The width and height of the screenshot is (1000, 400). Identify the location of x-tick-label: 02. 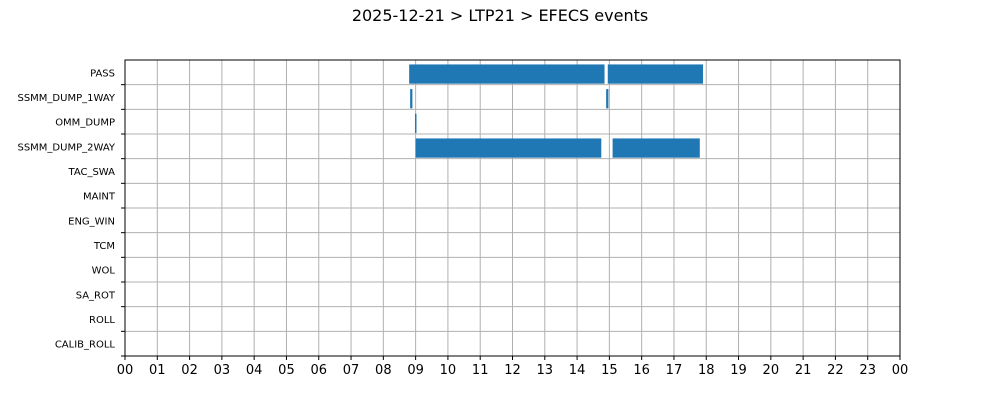
(189, 370).